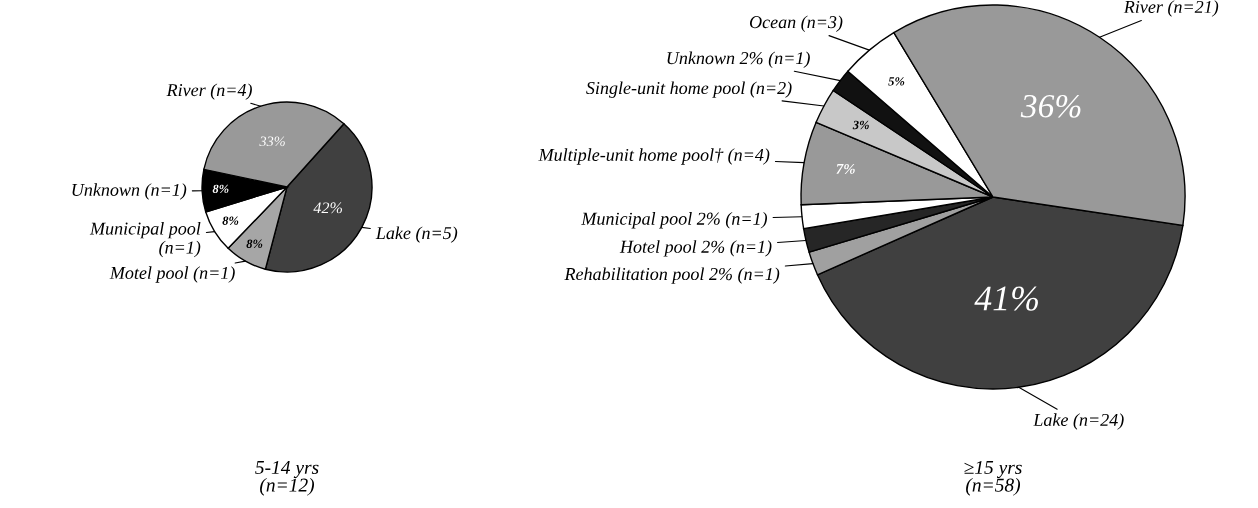  I want to click on data-label: 42%, so click(328, 208).